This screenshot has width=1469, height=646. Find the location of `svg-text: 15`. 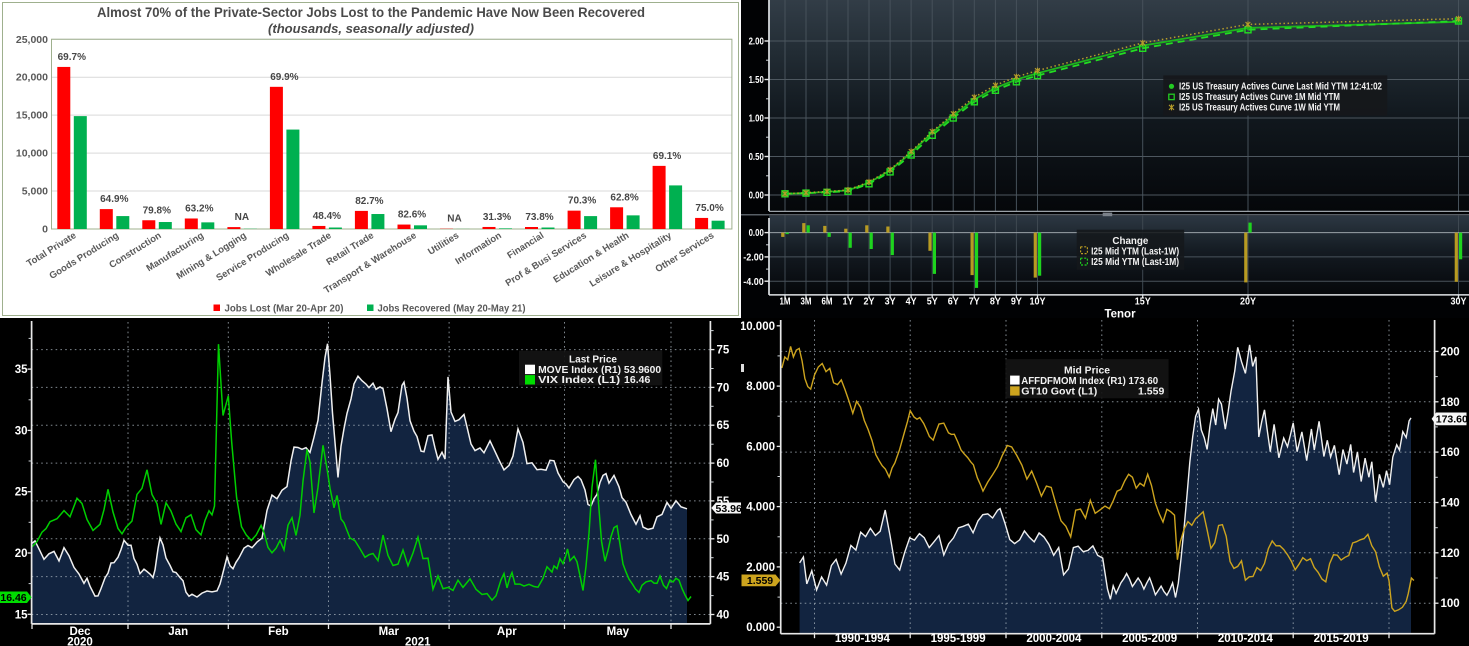

svg-text: 15 is located at coordinates (21, 615).